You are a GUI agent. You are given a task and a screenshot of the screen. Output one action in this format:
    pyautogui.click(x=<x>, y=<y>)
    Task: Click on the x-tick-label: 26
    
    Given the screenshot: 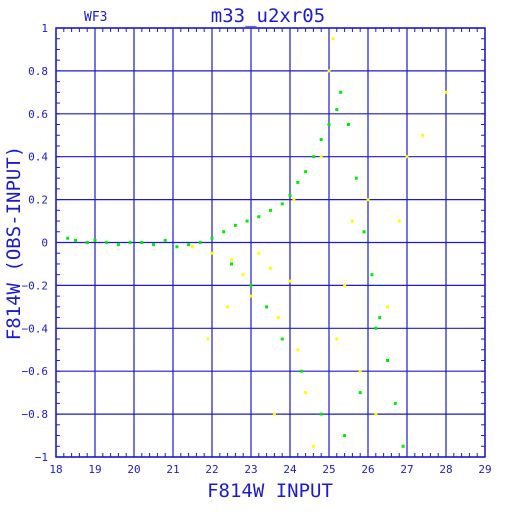 What is the action you would take?
    pyautogui.click(x=367, y=469)
    